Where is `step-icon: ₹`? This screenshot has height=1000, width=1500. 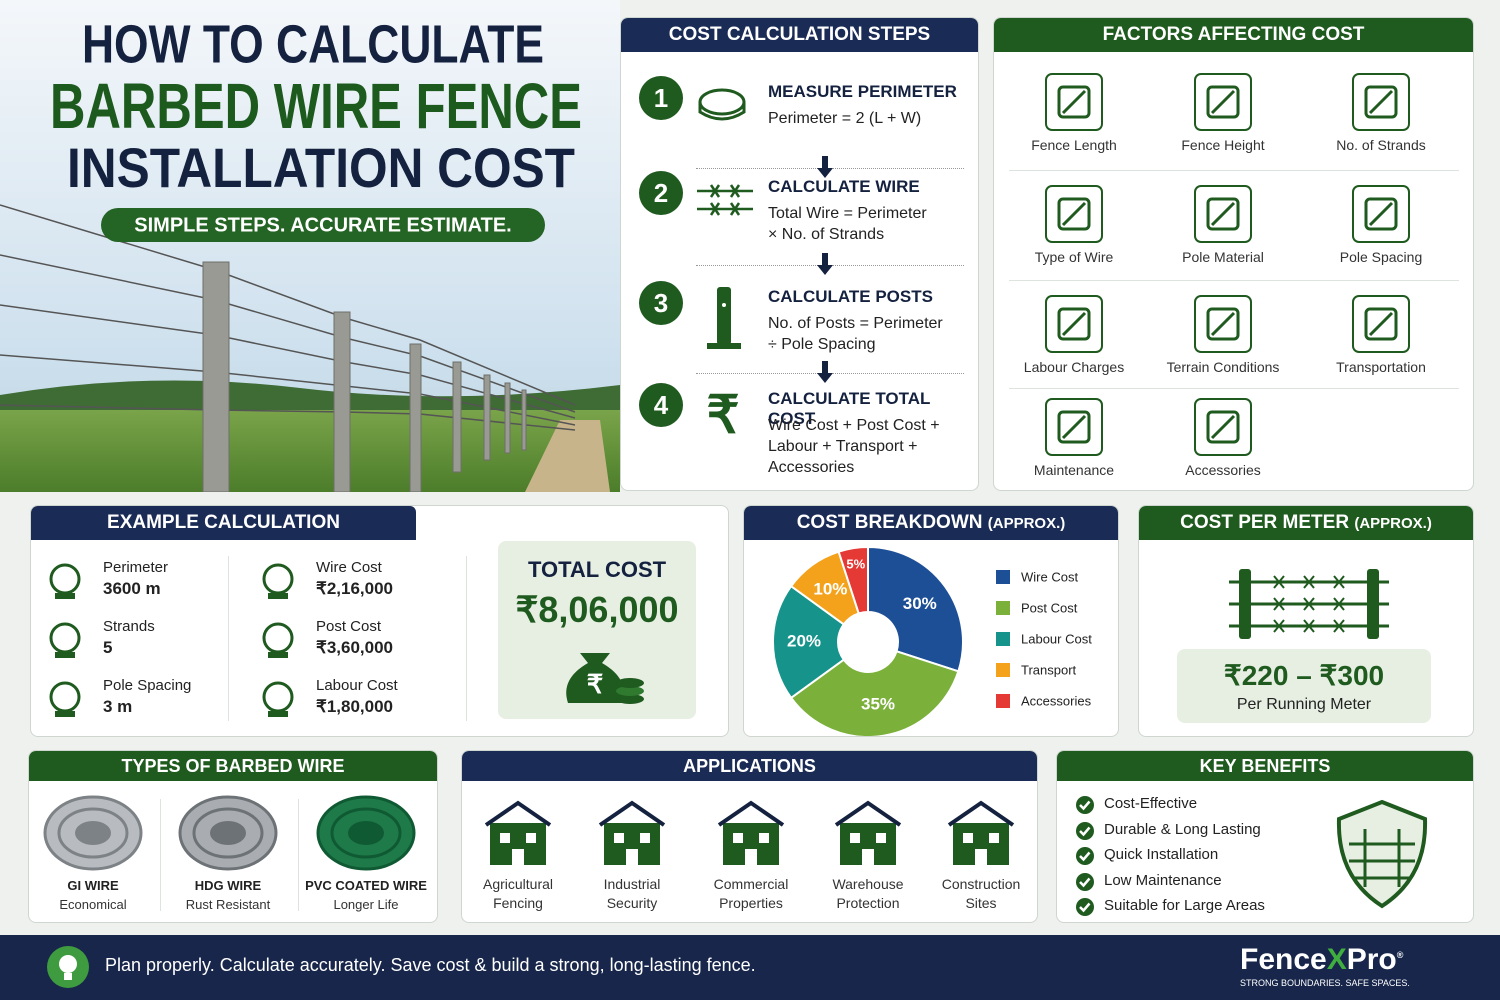
step-icon: ₹ is located at coordinates (722, 416).